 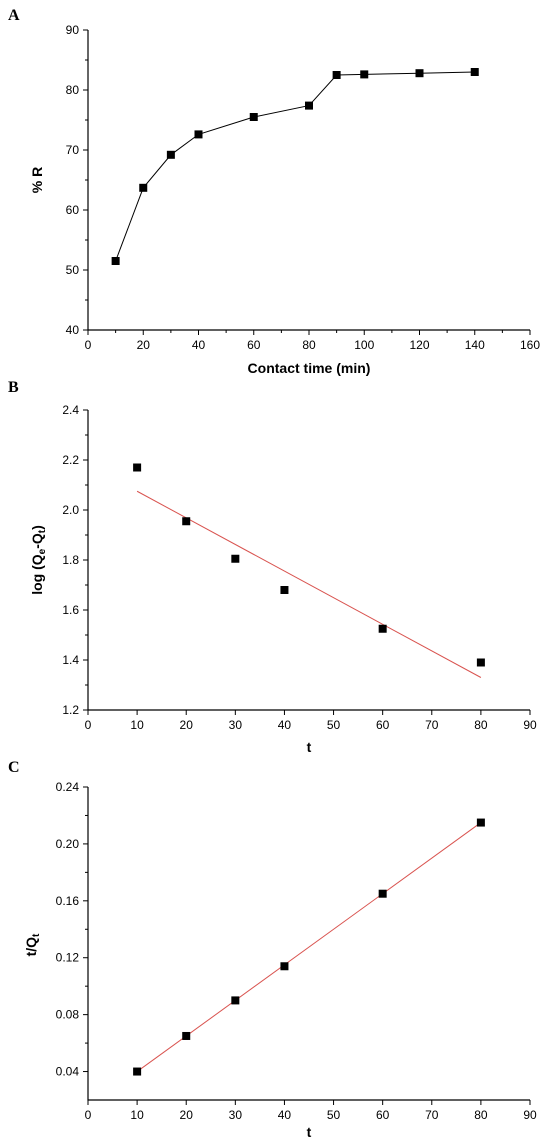 What do you see at coordinates (14, 15) in the screenshot?
I see `panel-label-a: A` at bounding box center [14, 15].